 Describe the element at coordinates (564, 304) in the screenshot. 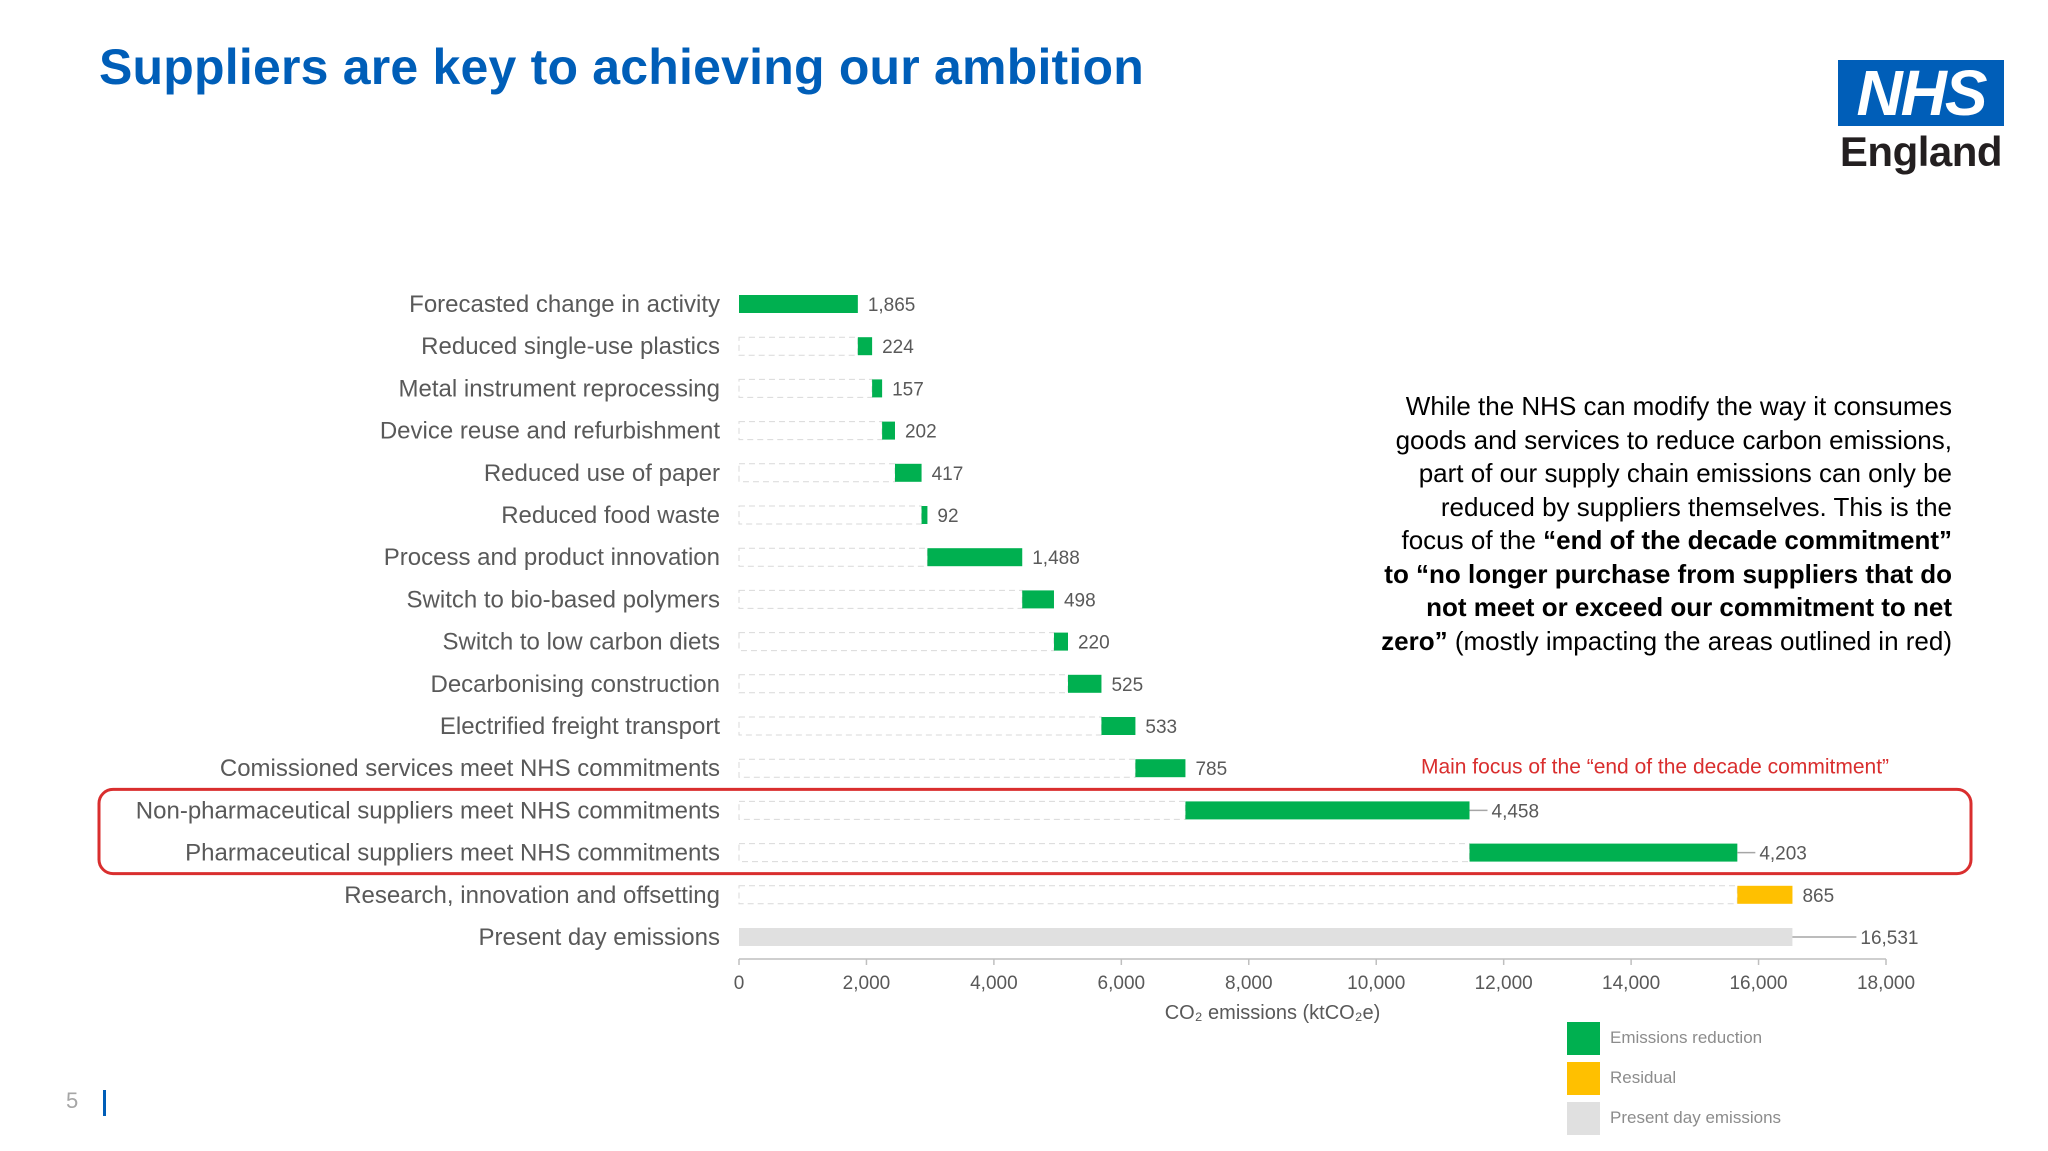

I see `category-label: Forecasted change in activity` at that location.